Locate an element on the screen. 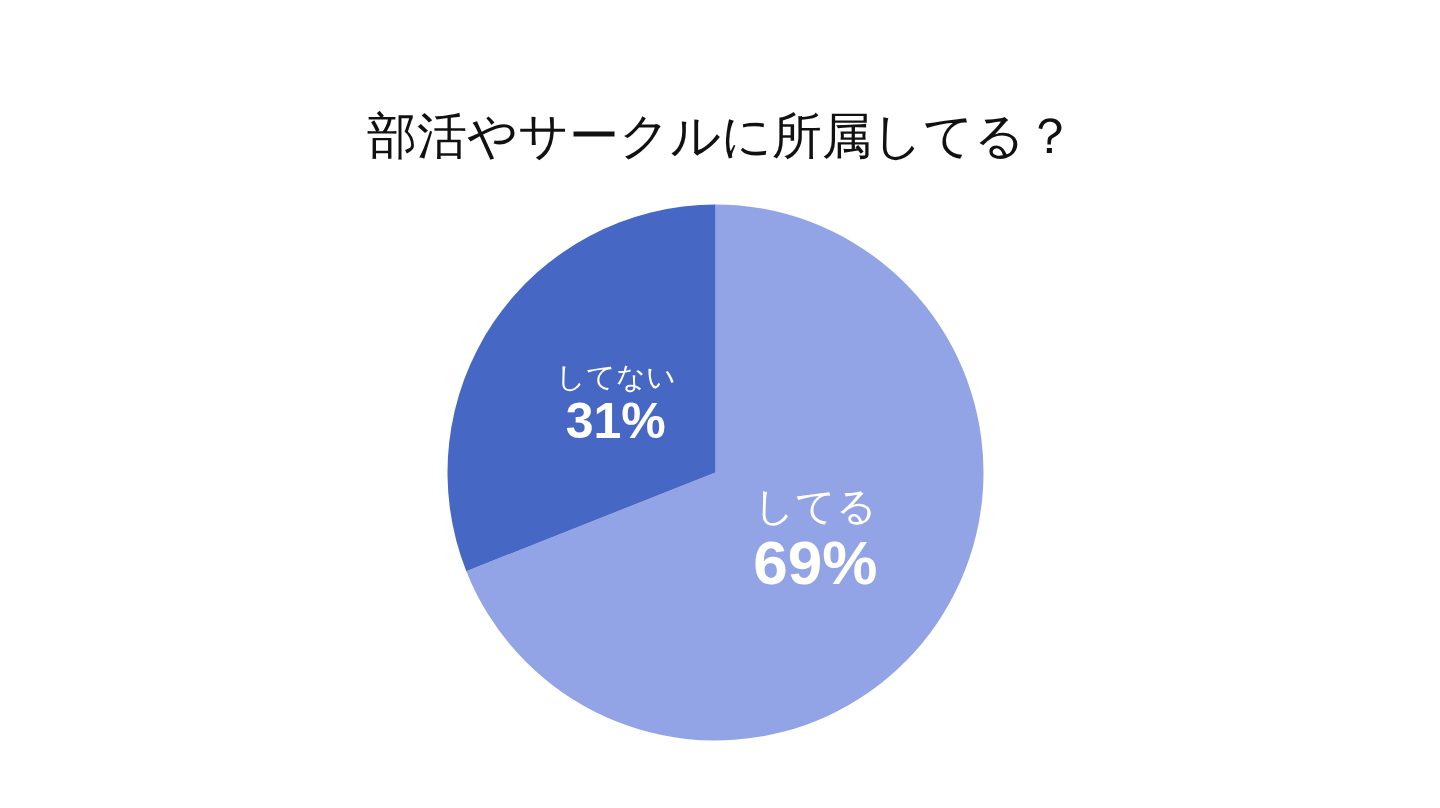  slice-label: してる is located at coordinates (815, 506).